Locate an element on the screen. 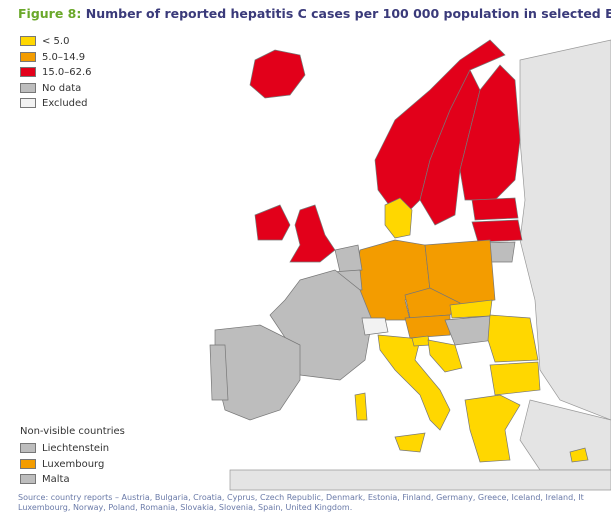 The height and width of the screenshot is (519, 611). hungary is located at coordinates (470, 330).